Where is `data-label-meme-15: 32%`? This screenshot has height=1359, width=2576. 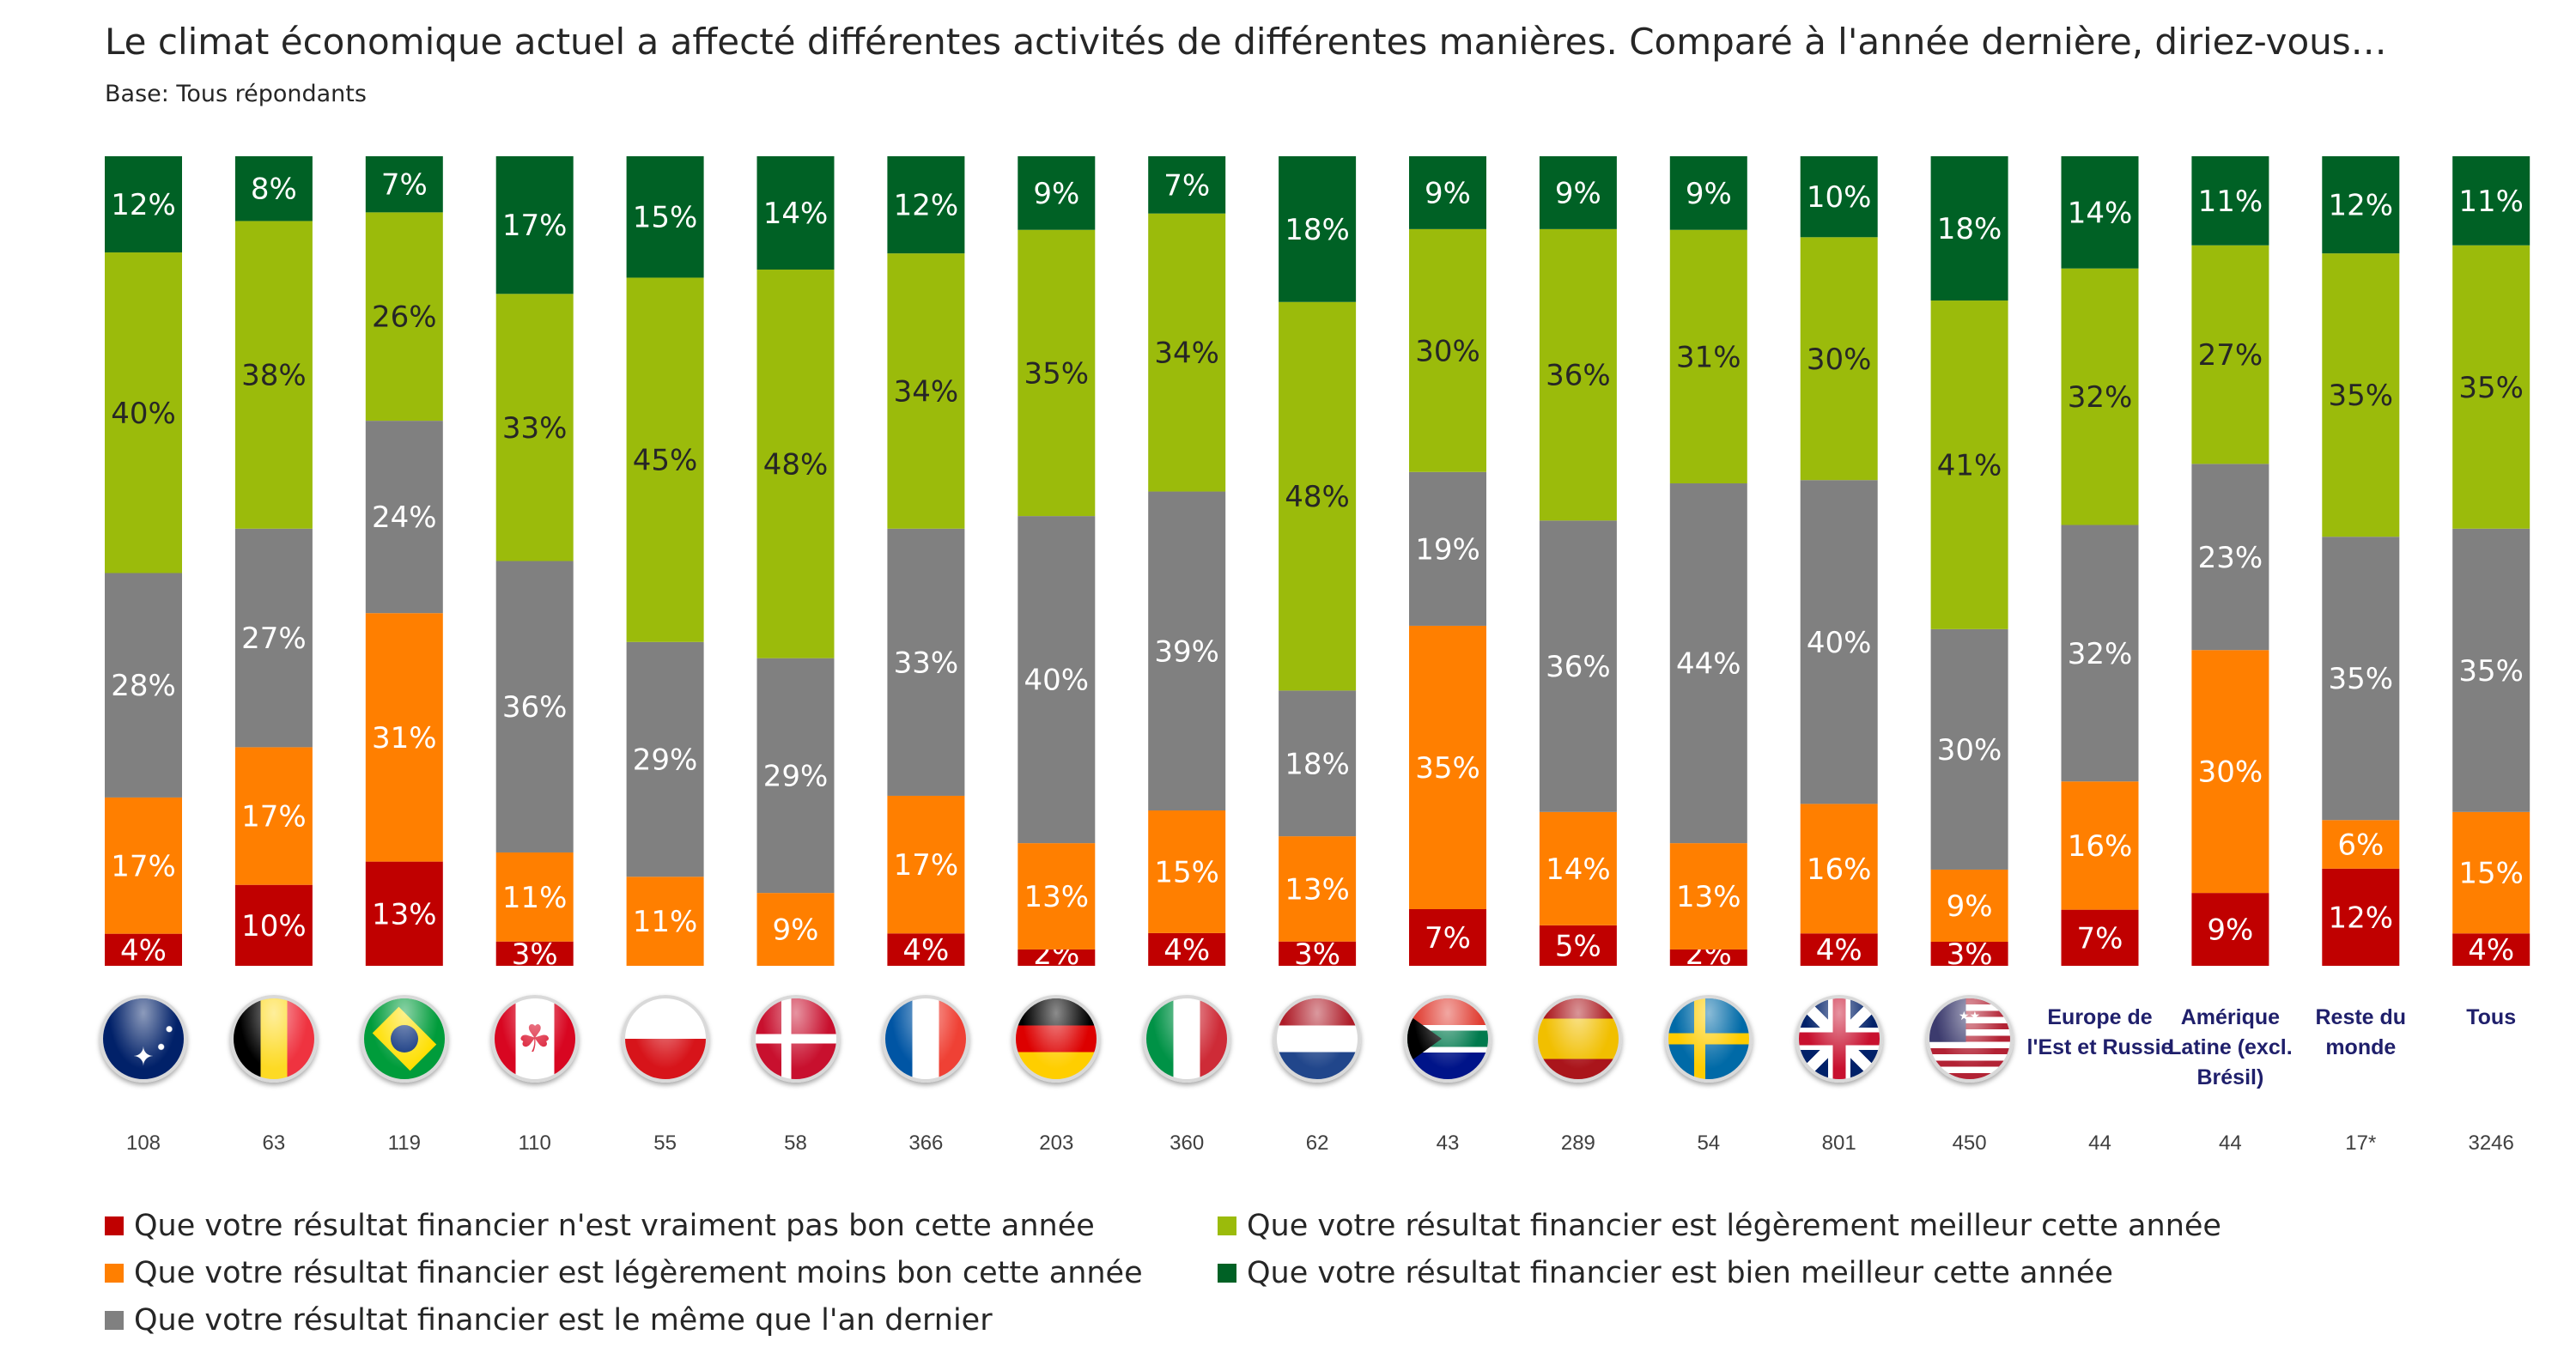
data-label-meme-15: 32% is located at coordinates (2100, 654).